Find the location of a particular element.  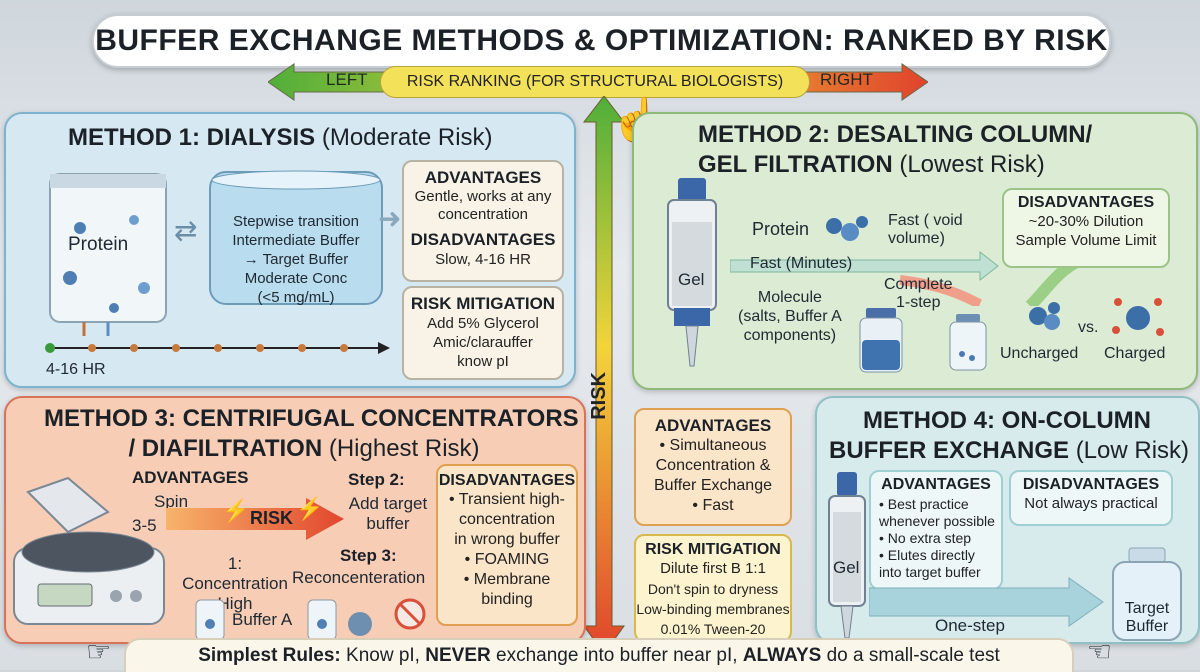

timeline-icon is located at coordinates (217, 348).